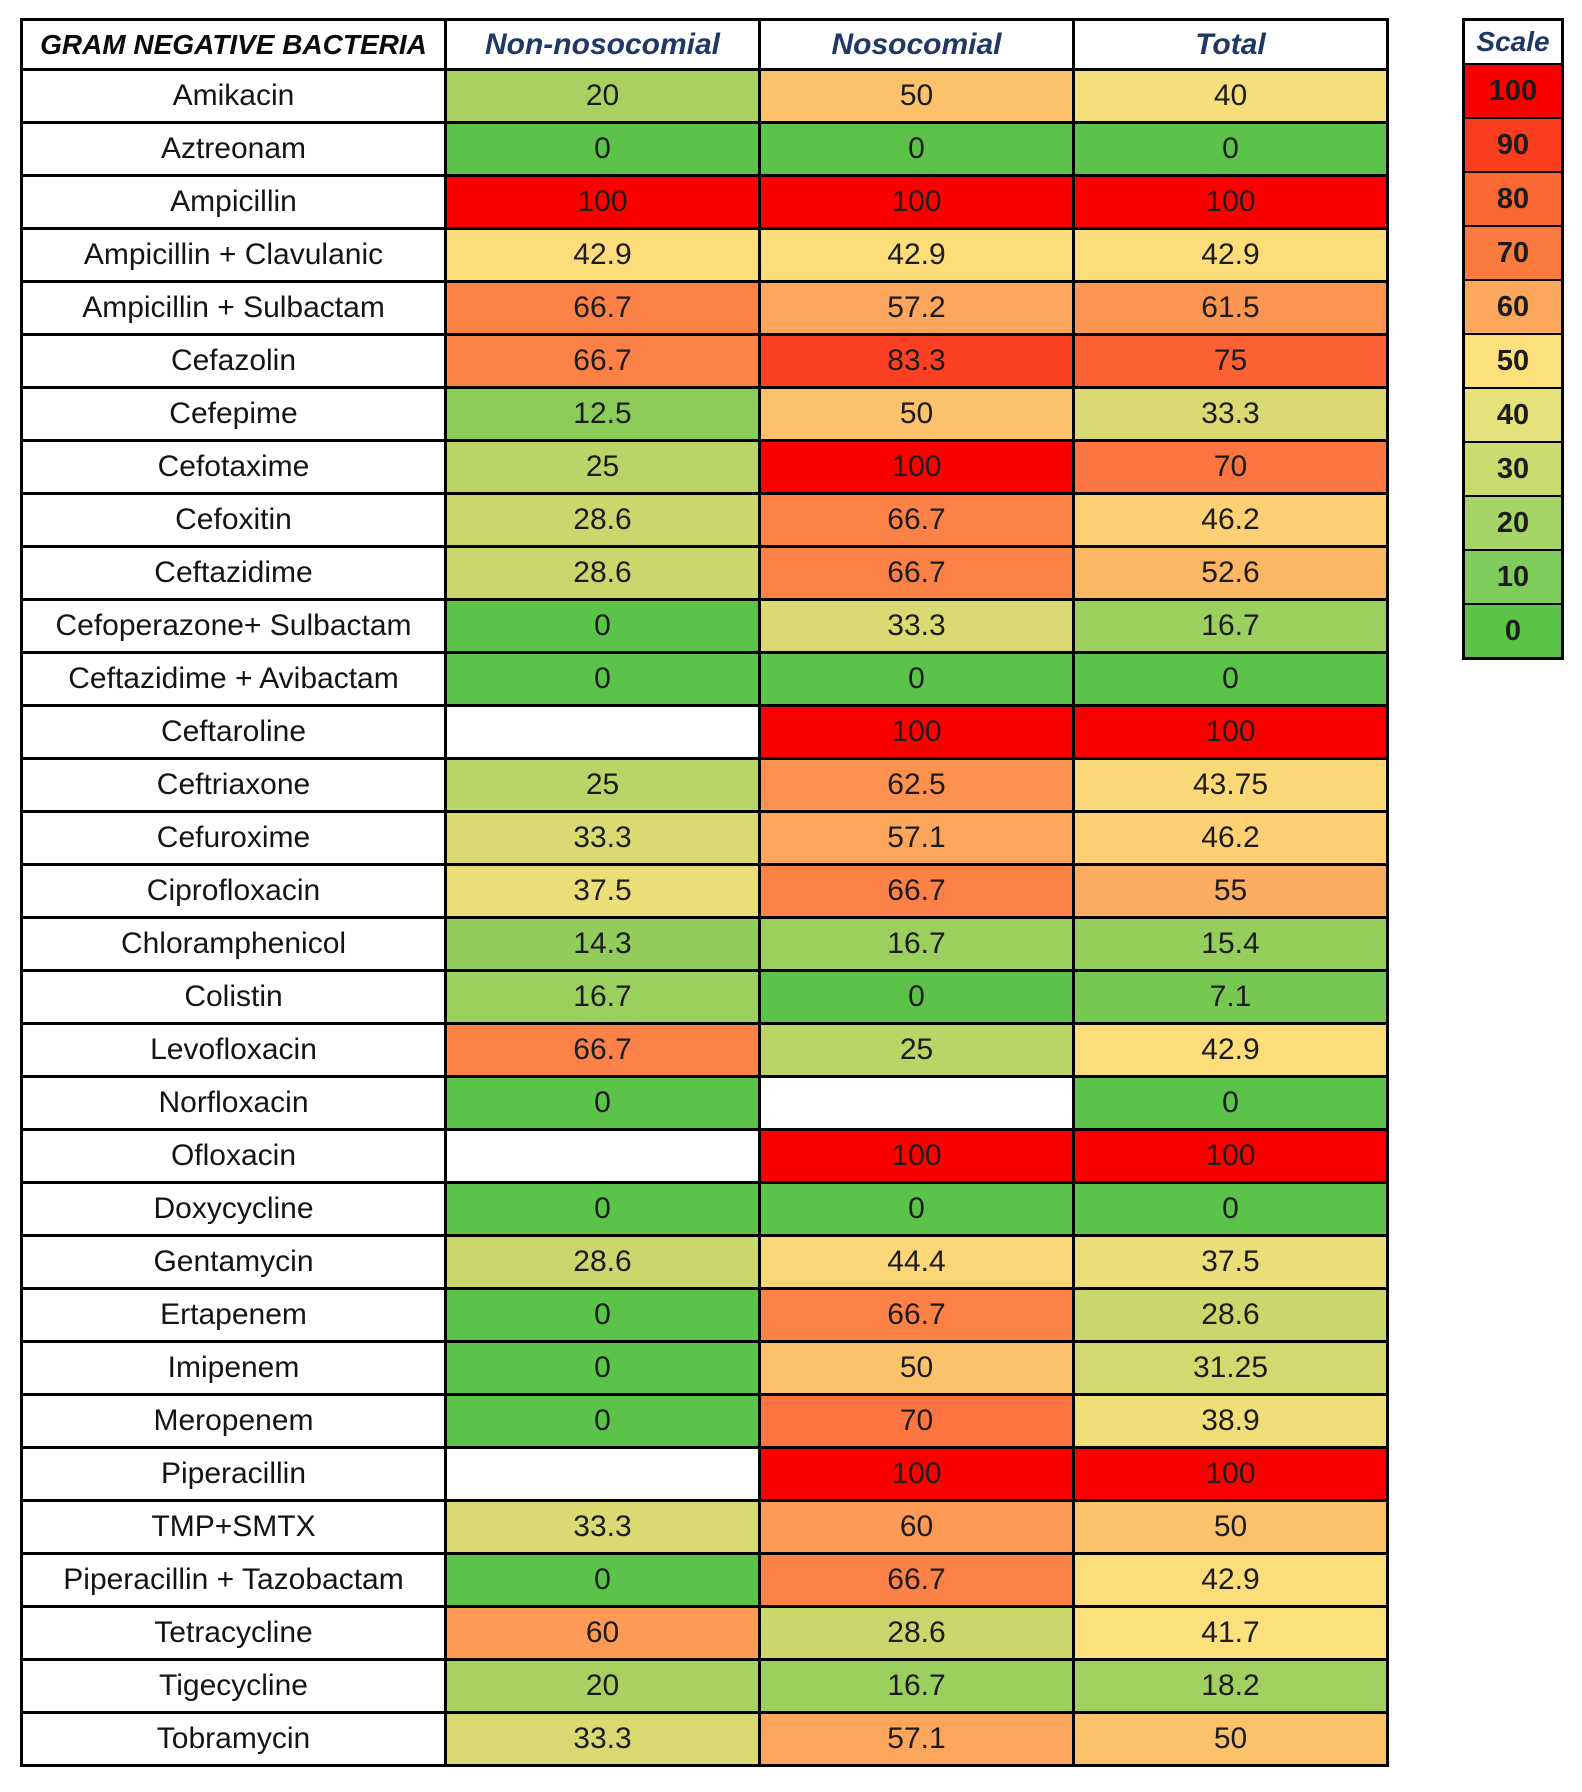 Image resolution: width=1582 pixels, height=1792 pixels. Describe the element at coordinates (704, 732) in the screenshot. I see `table-row: Ceftaroline 100 100` at that location.